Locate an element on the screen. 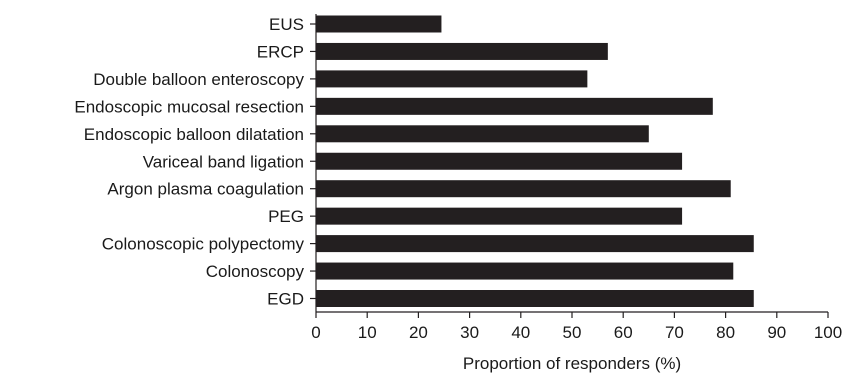 Image resolution: width=853 pixels, height=380 pixels. x-tick-label: 40 is located at coordinates (520, 332).